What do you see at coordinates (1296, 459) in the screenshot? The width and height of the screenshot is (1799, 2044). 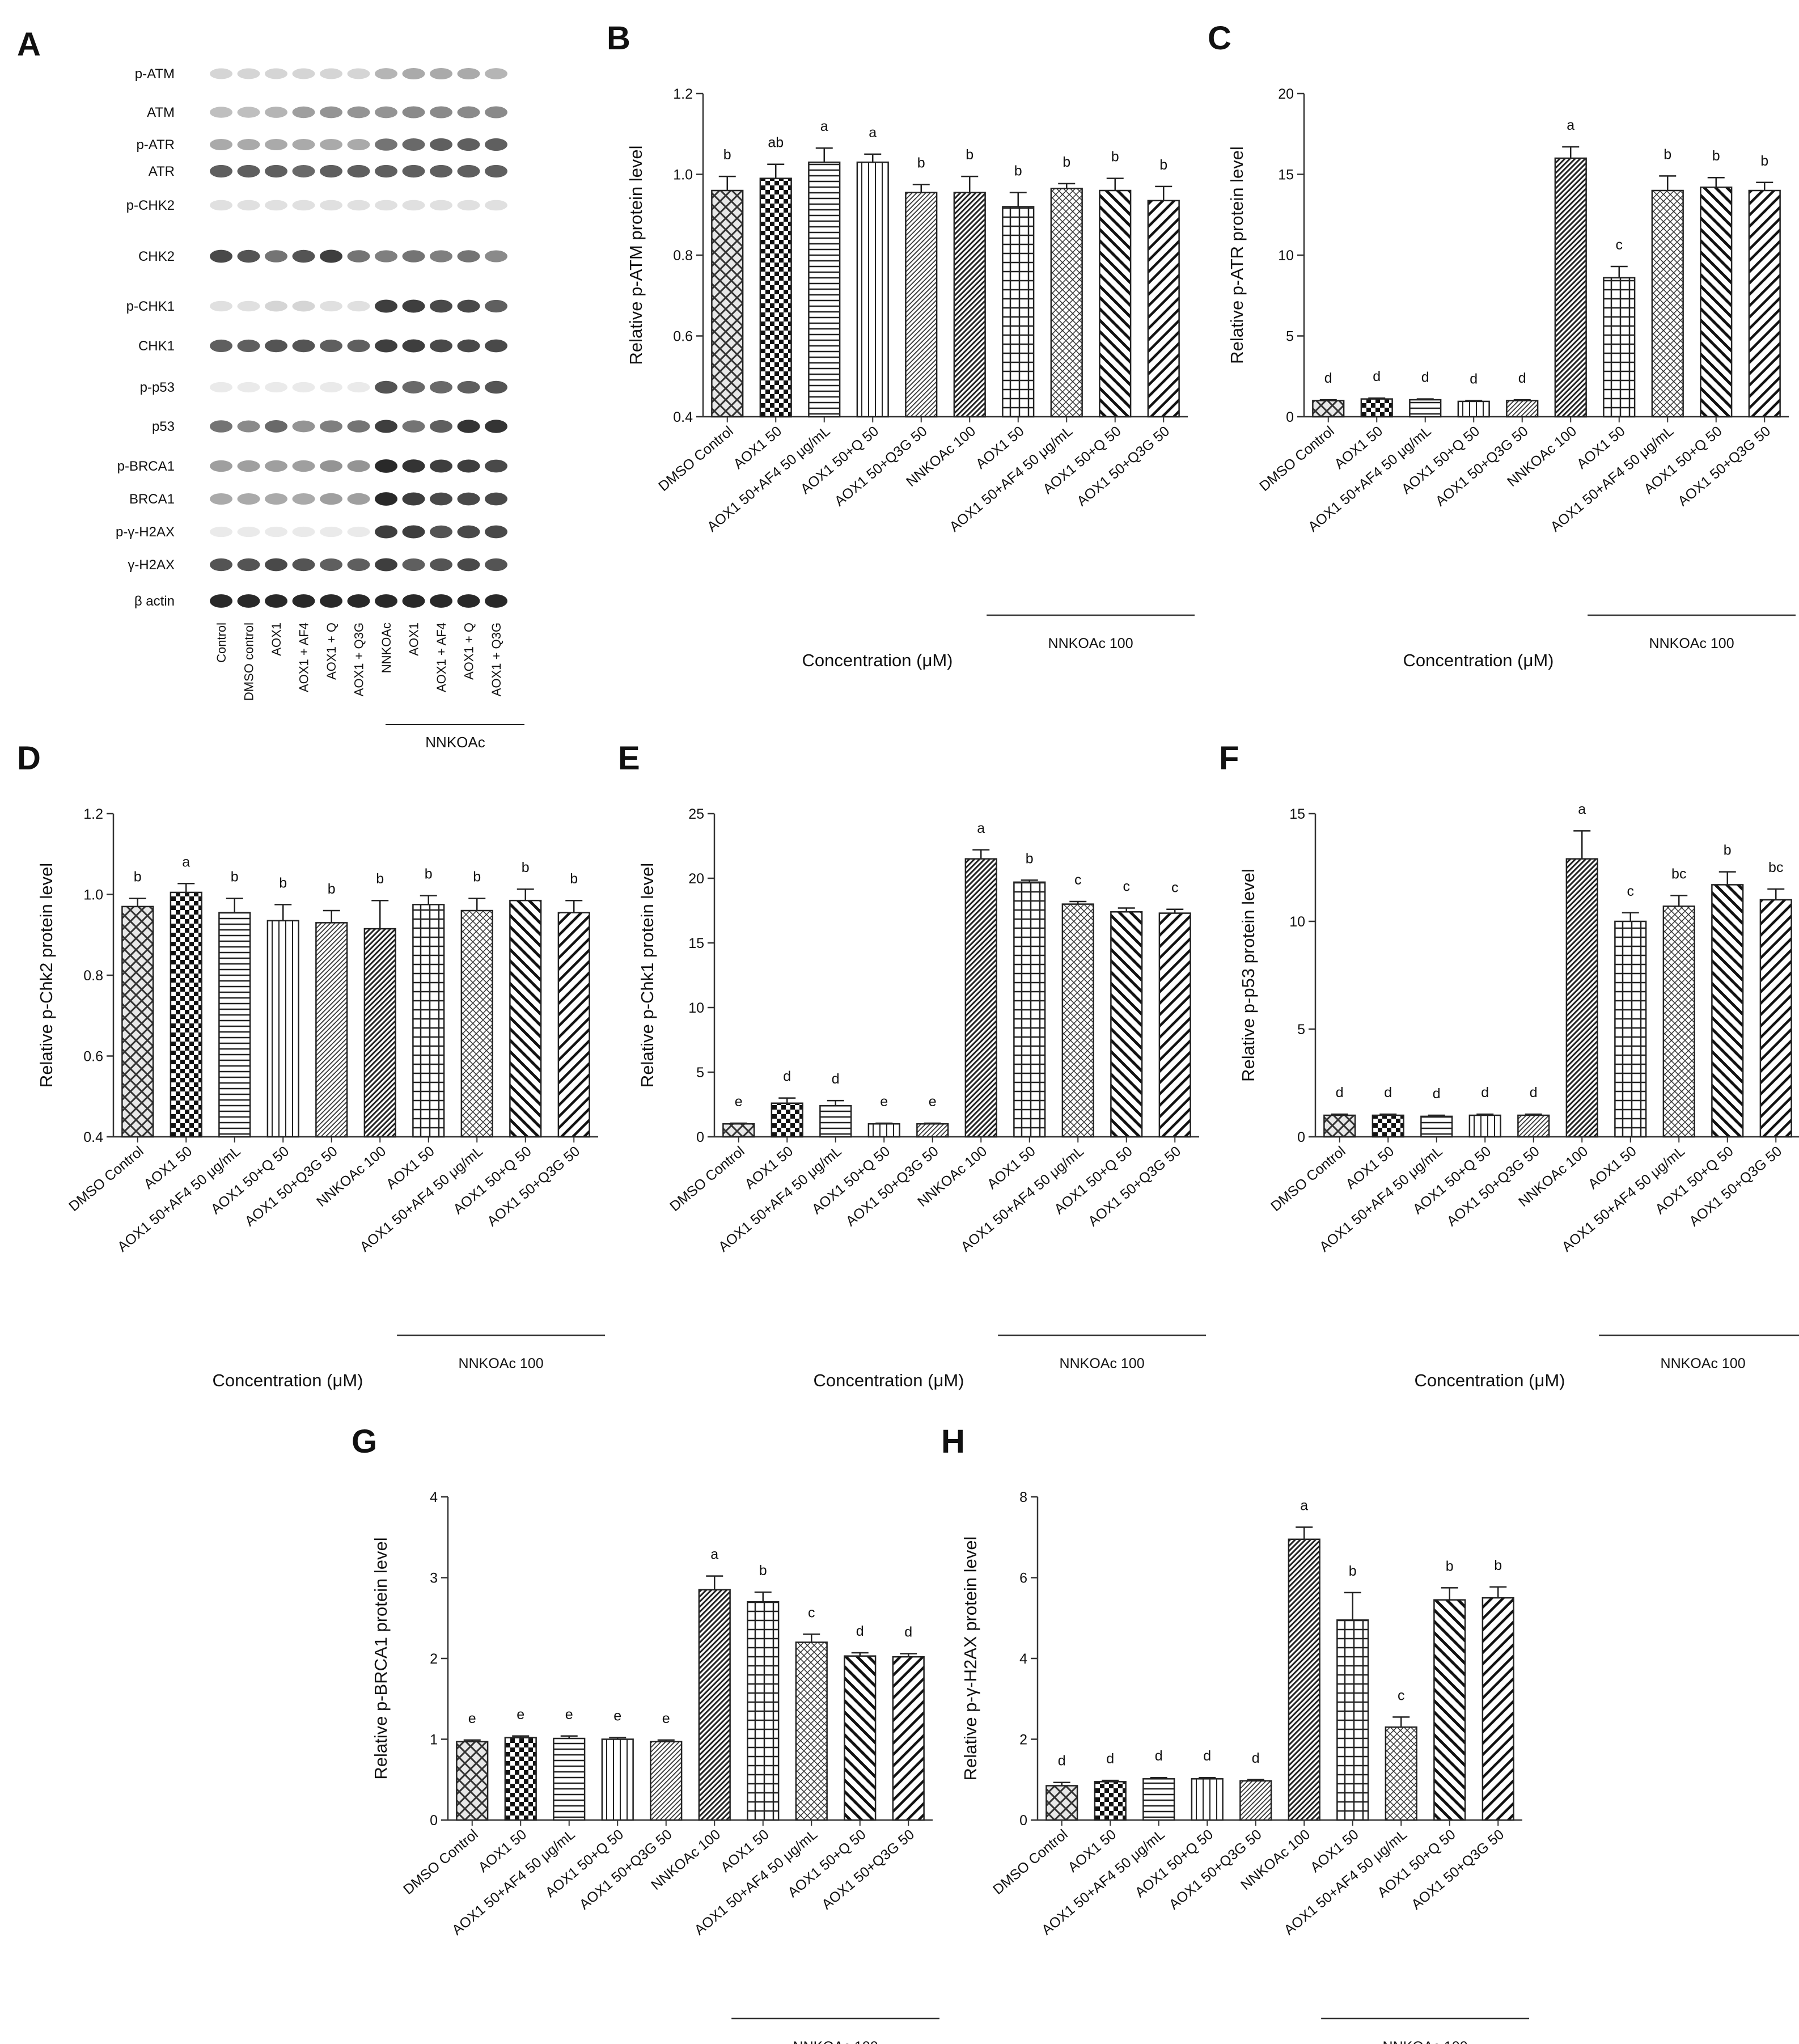 I see `x-tick-label: DMSO Control` at bounding box center [1296, 459].